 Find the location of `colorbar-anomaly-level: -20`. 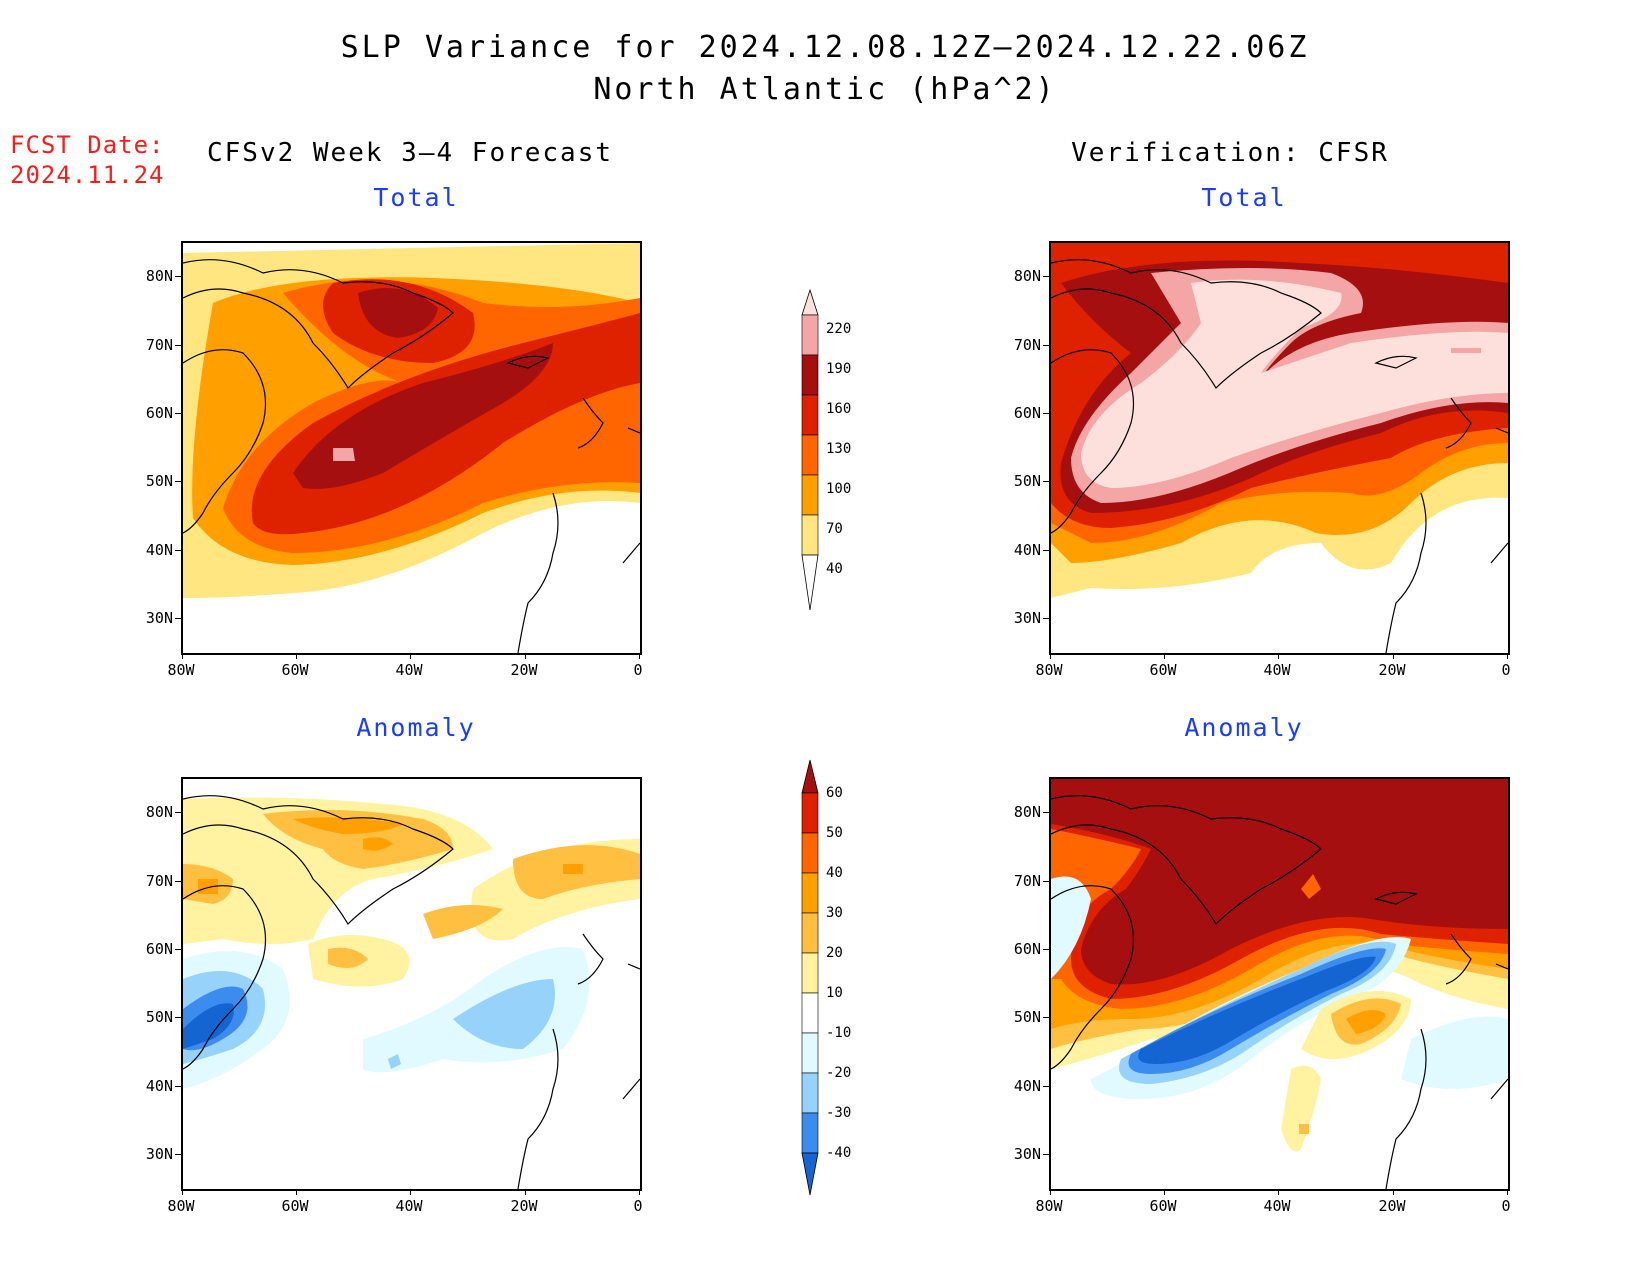

colorbar-anomaly-level: -20 is located at coordinates (839, 1073).